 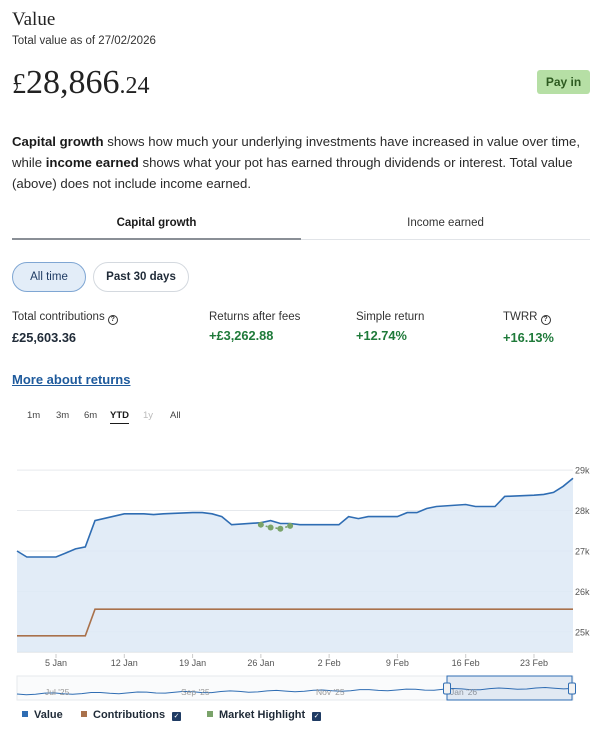 I want to click on y-tick-label: 29k, so click(x=582, y=471).